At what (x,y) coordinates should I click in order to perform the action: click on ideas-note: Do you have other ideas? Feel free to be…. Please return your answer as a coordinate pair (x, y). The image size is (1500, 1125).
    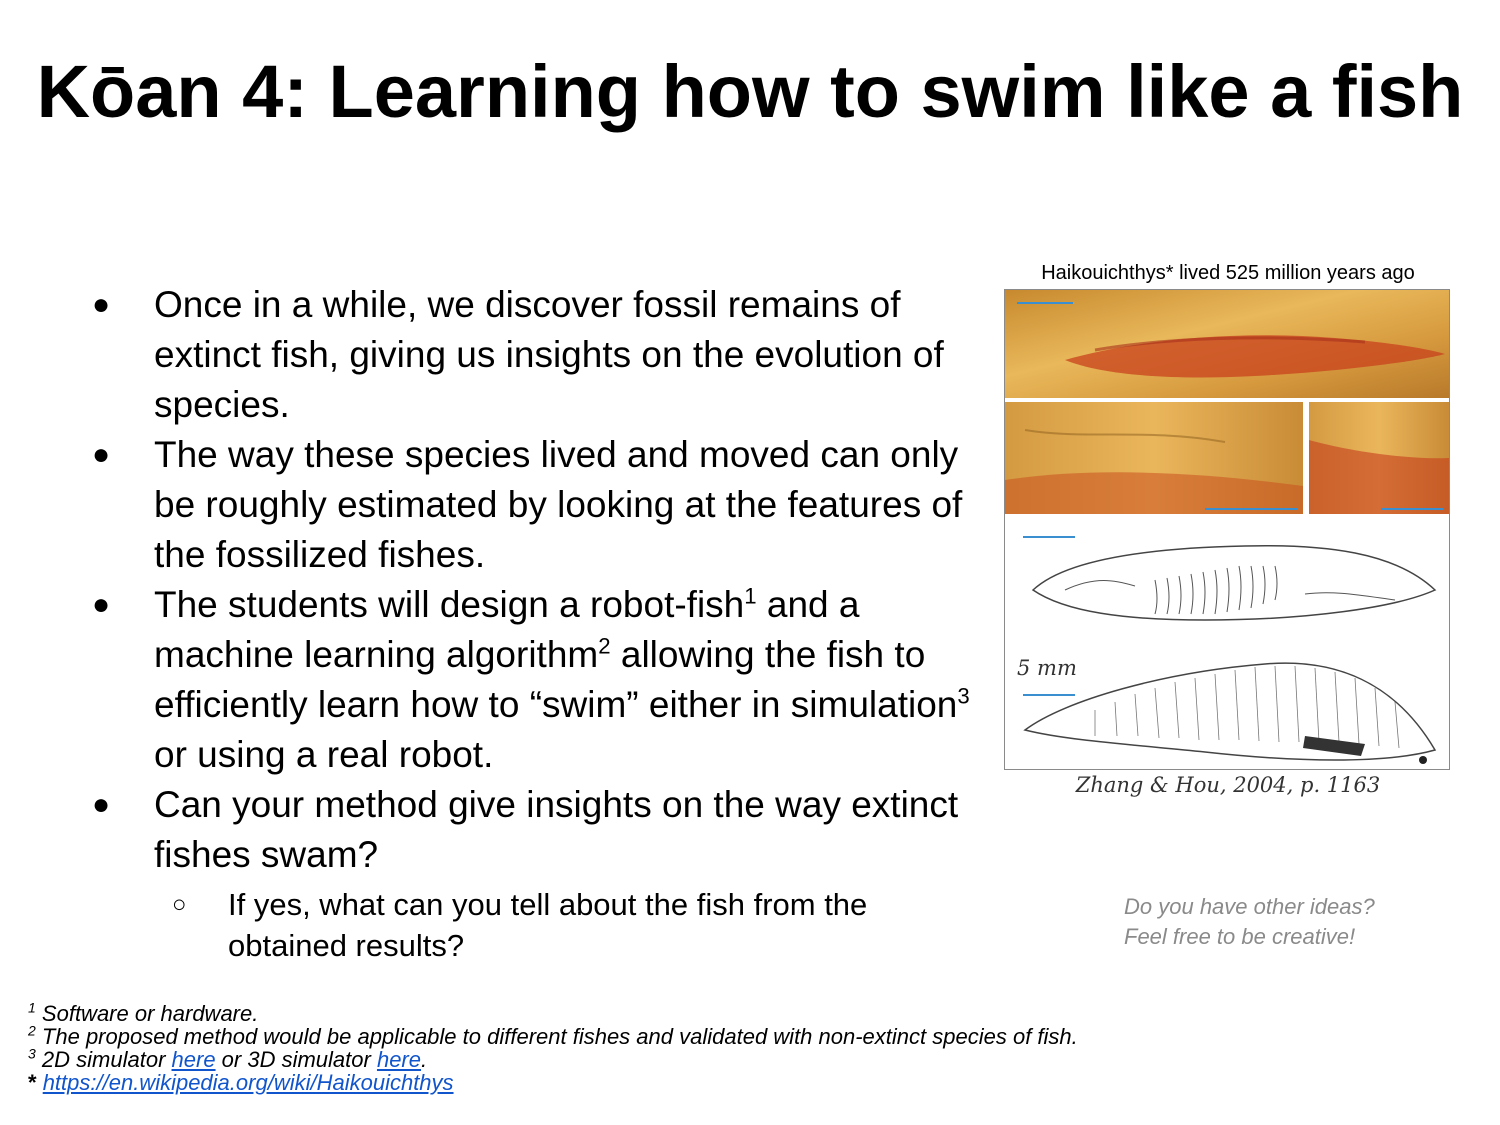
    Looking at the image, I should click on (1289, 922).